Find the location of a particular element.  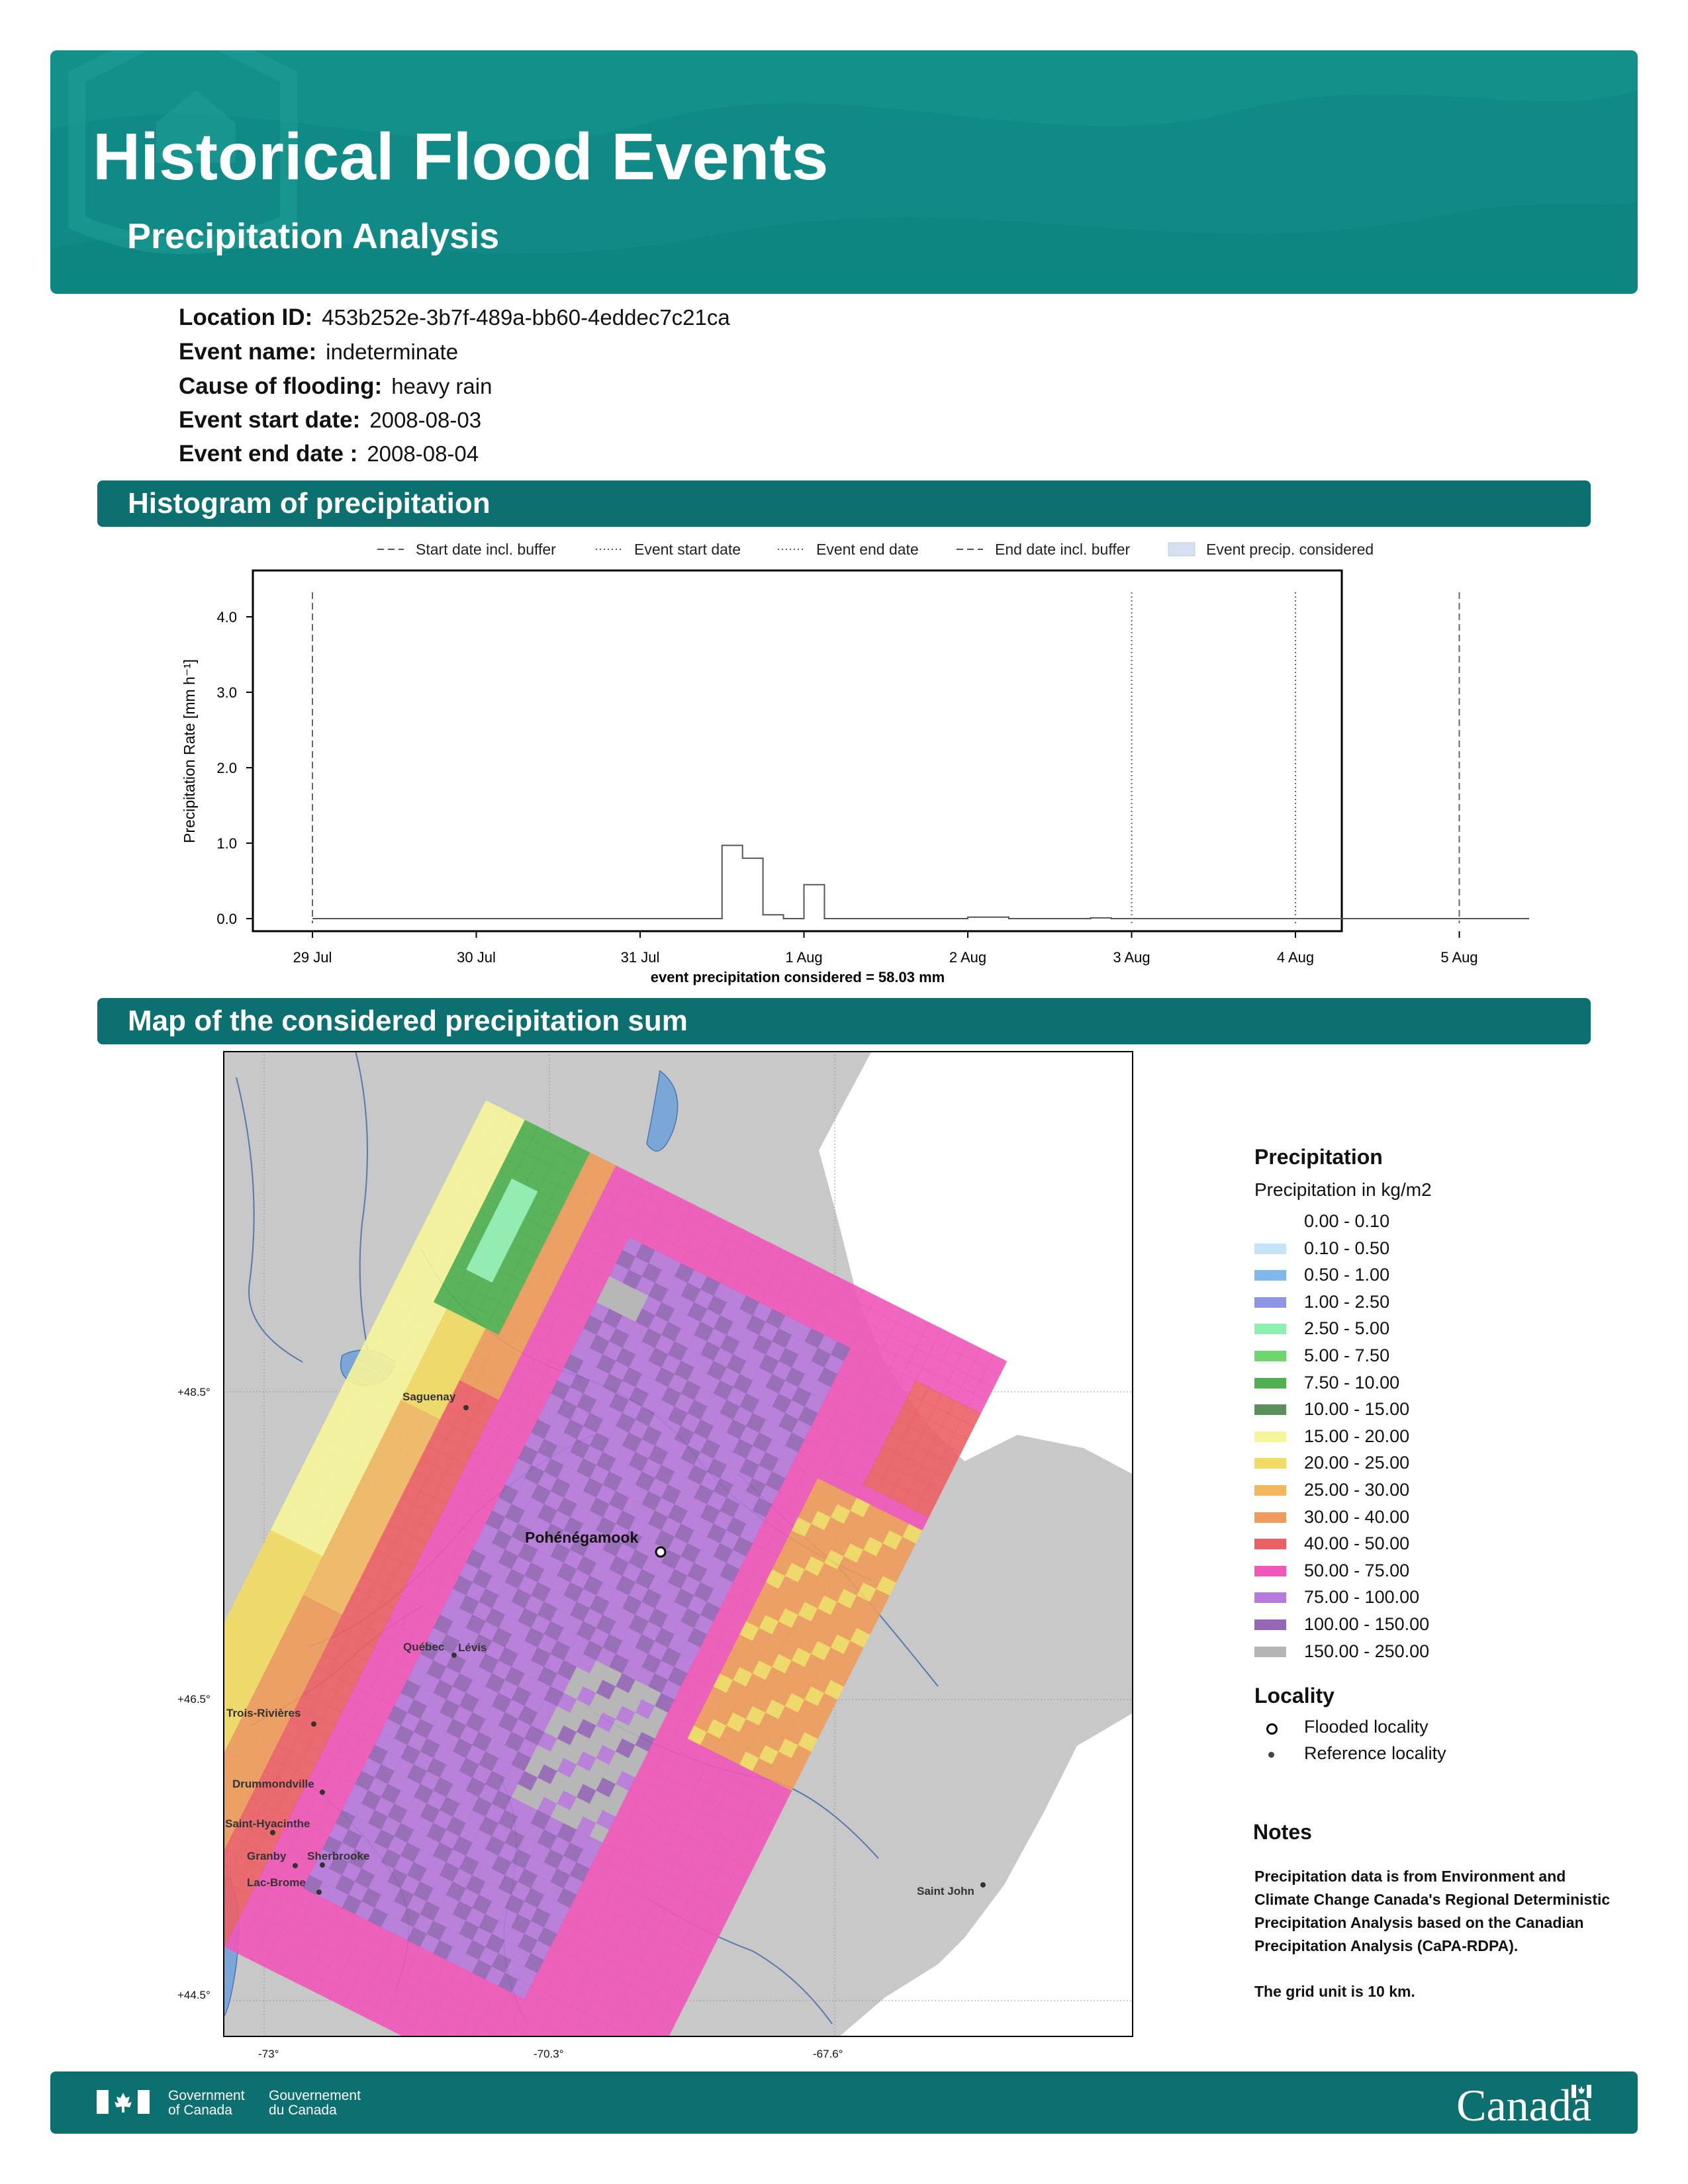

bars-group is located at coordinates (887, 777).